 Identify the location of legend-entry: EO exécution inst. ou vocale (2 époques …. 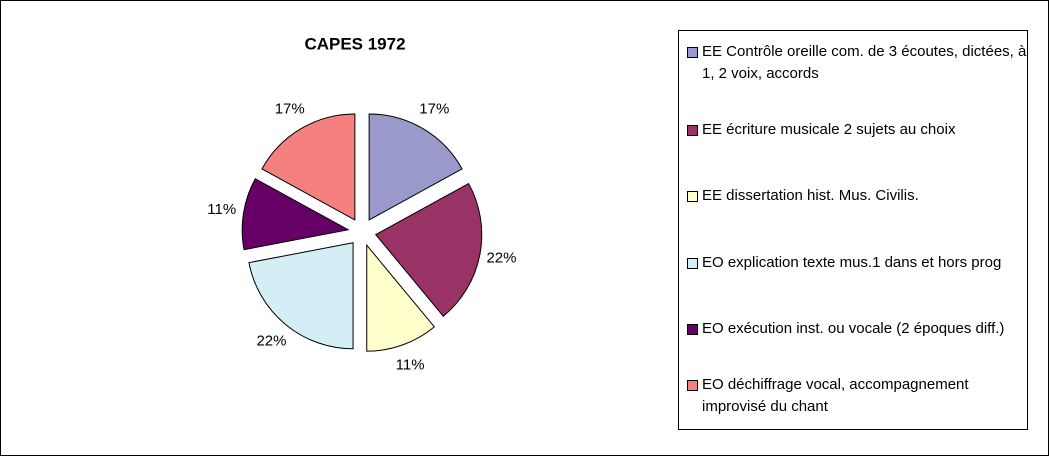
(857, 329).